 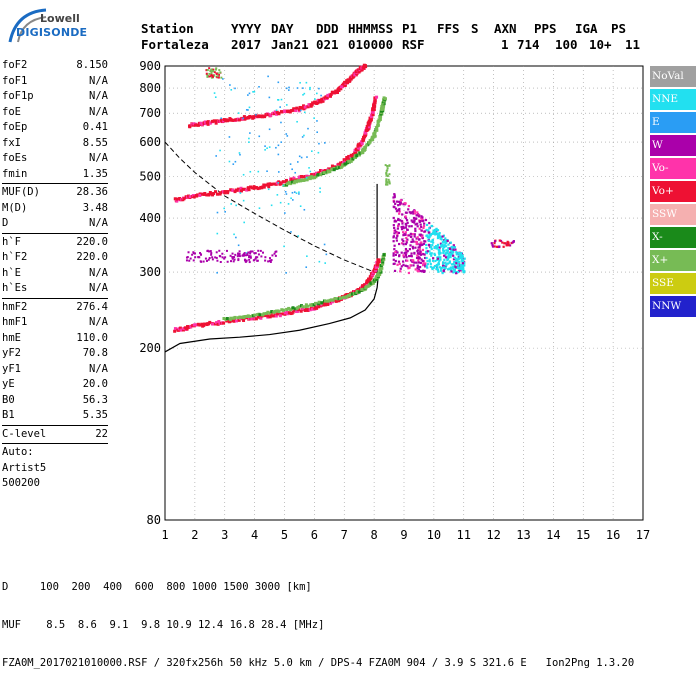 I want to click on hdr-day-label: DAY, so click(x=282, y=28).